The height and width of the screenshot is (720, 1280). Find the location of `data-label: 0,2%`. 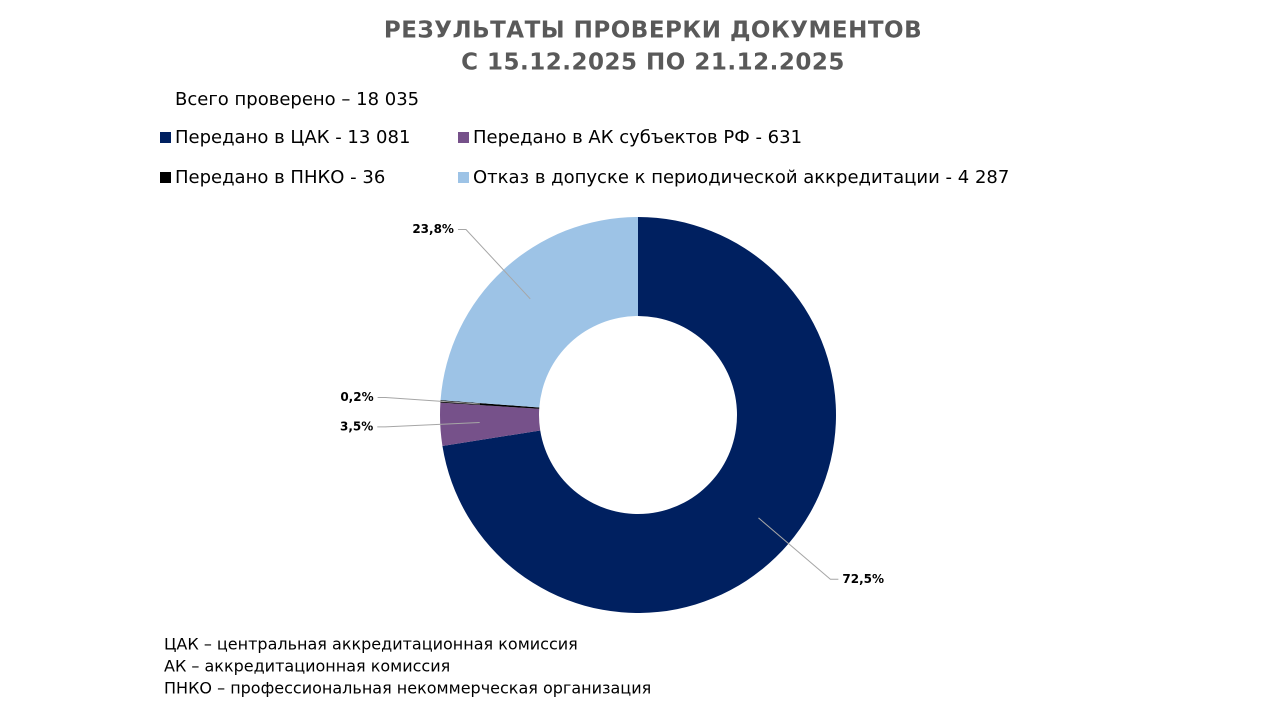

data-label: 0,2% is located at coordinates (356, 397).